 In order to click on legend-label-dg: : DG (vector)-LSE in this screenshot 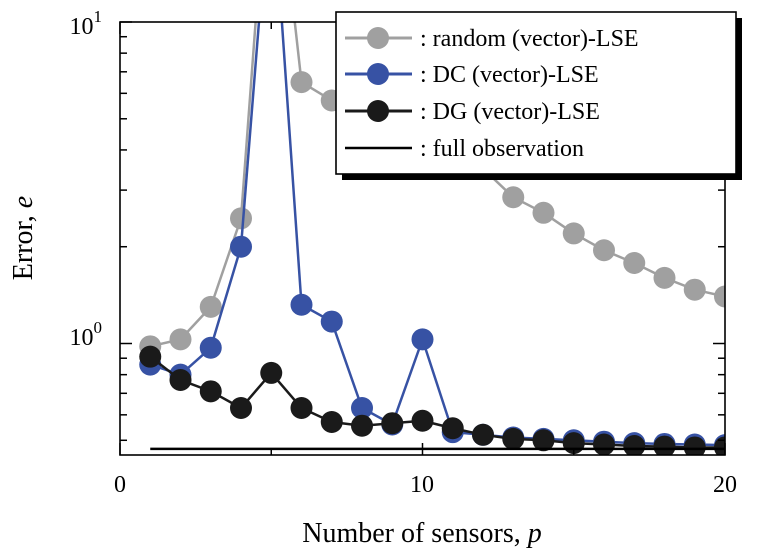, I will do `click(510, 112)`.